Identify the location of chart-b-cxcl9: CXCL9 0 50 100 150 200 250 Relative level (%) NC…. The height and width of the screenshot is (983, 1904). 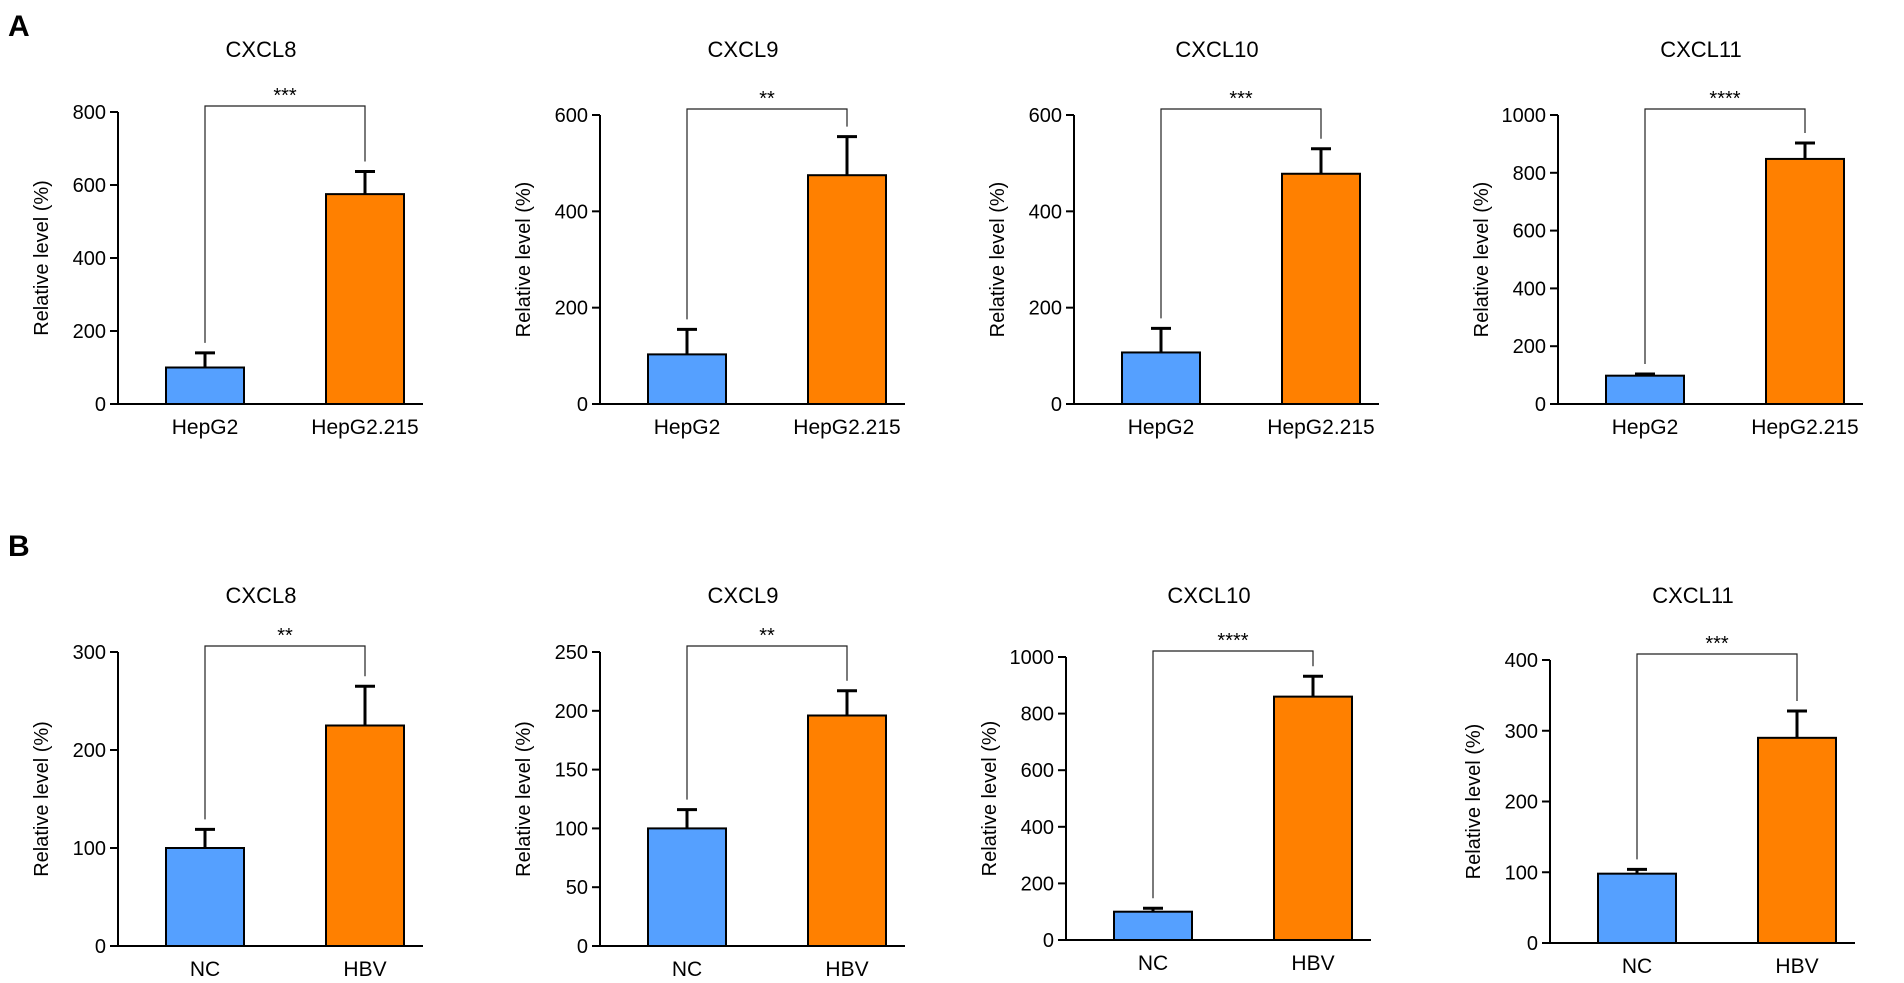
(709, 782).